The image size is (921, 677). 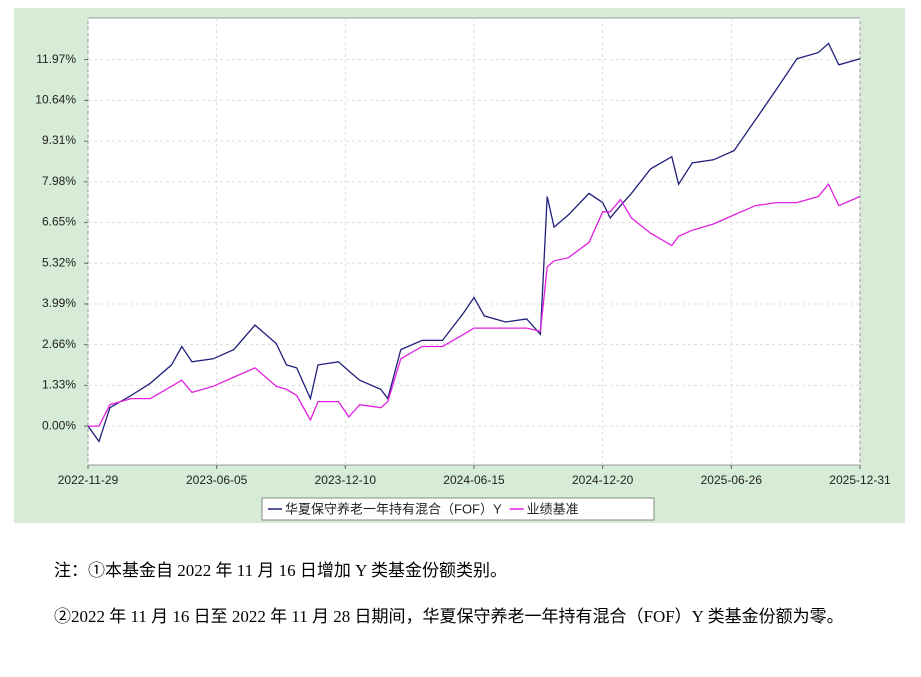 What do you see at coordinates (346, 480) in the screenshot?
I see `x-tick-label: 2023-12-10` at bounding box center [346, 480].